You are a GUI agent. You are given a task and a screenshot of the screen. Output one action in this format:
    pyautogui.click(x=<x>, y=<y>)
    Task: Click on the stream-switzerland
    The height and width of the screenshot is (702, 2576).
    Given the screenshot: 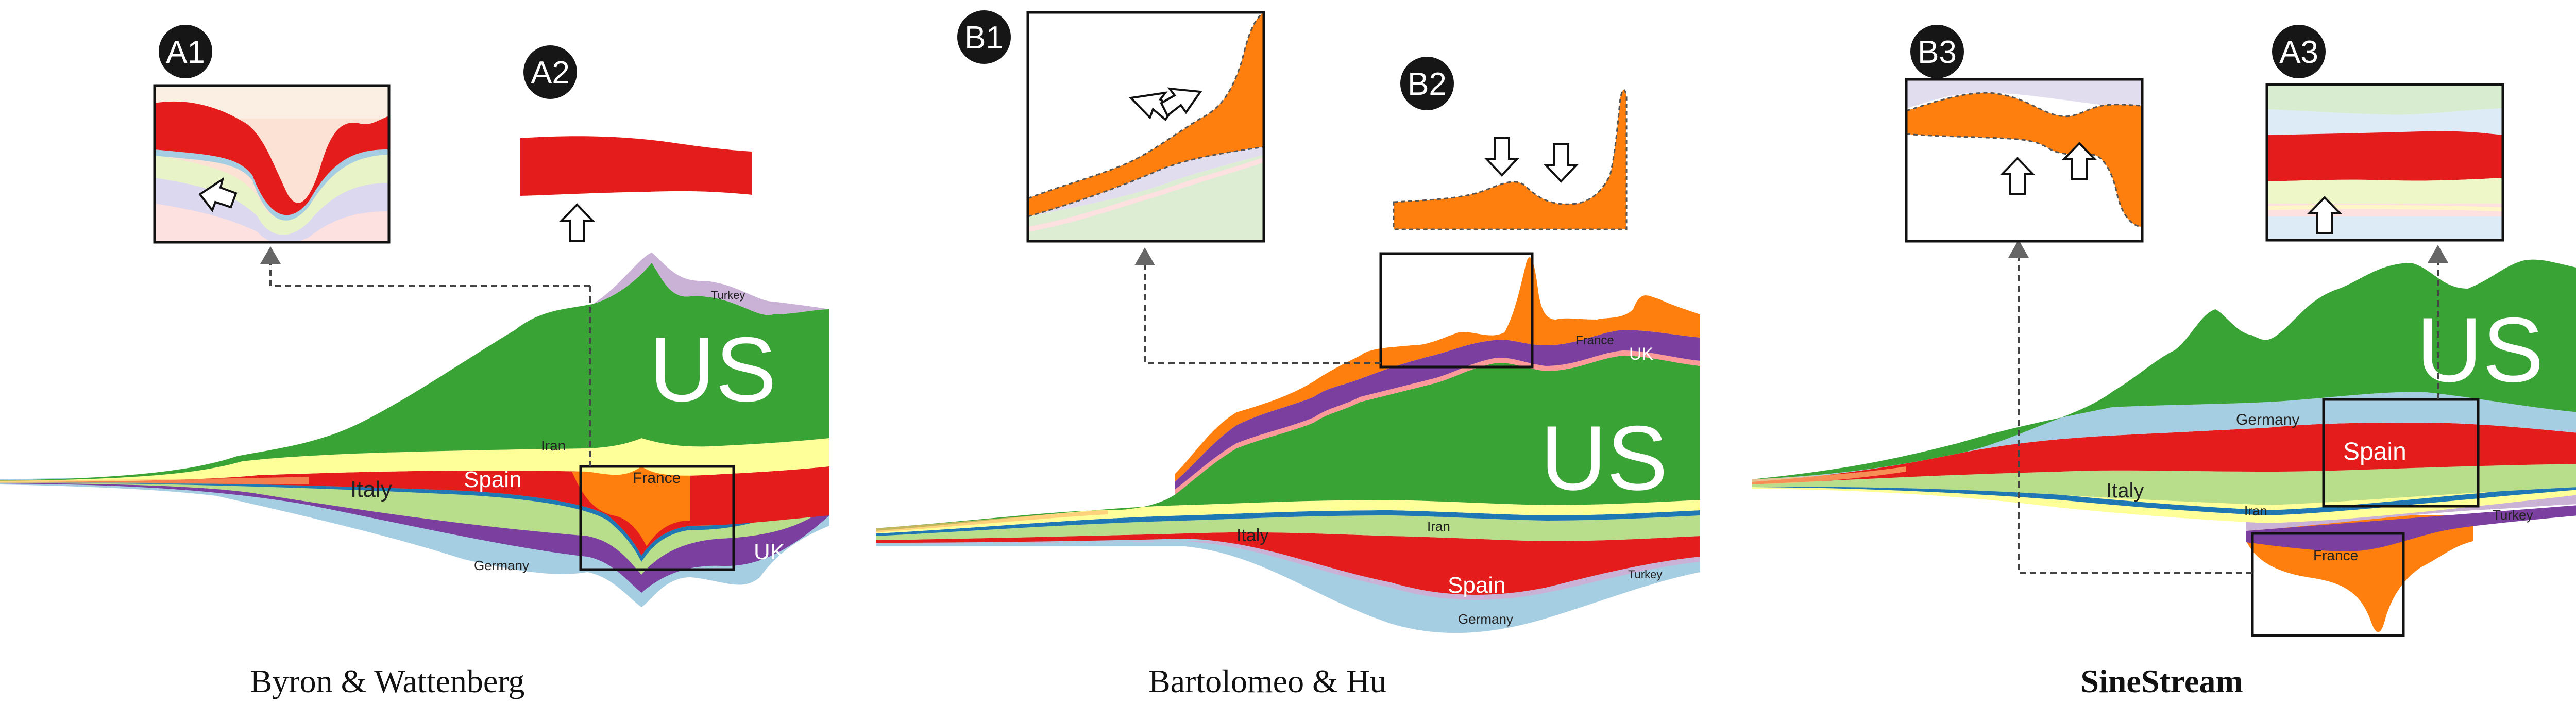 What is the action you would take?
    pyautogui.click(x=1437, y=422)
    